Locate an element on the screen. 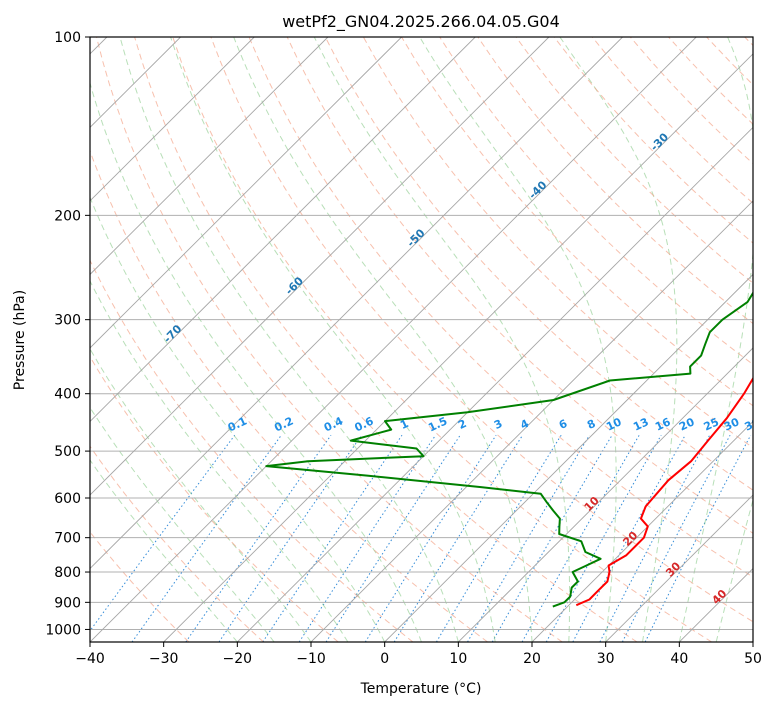 This screenshot has width=775, height=708. x-tick-label: 0 is located at coordinates (384, 659).